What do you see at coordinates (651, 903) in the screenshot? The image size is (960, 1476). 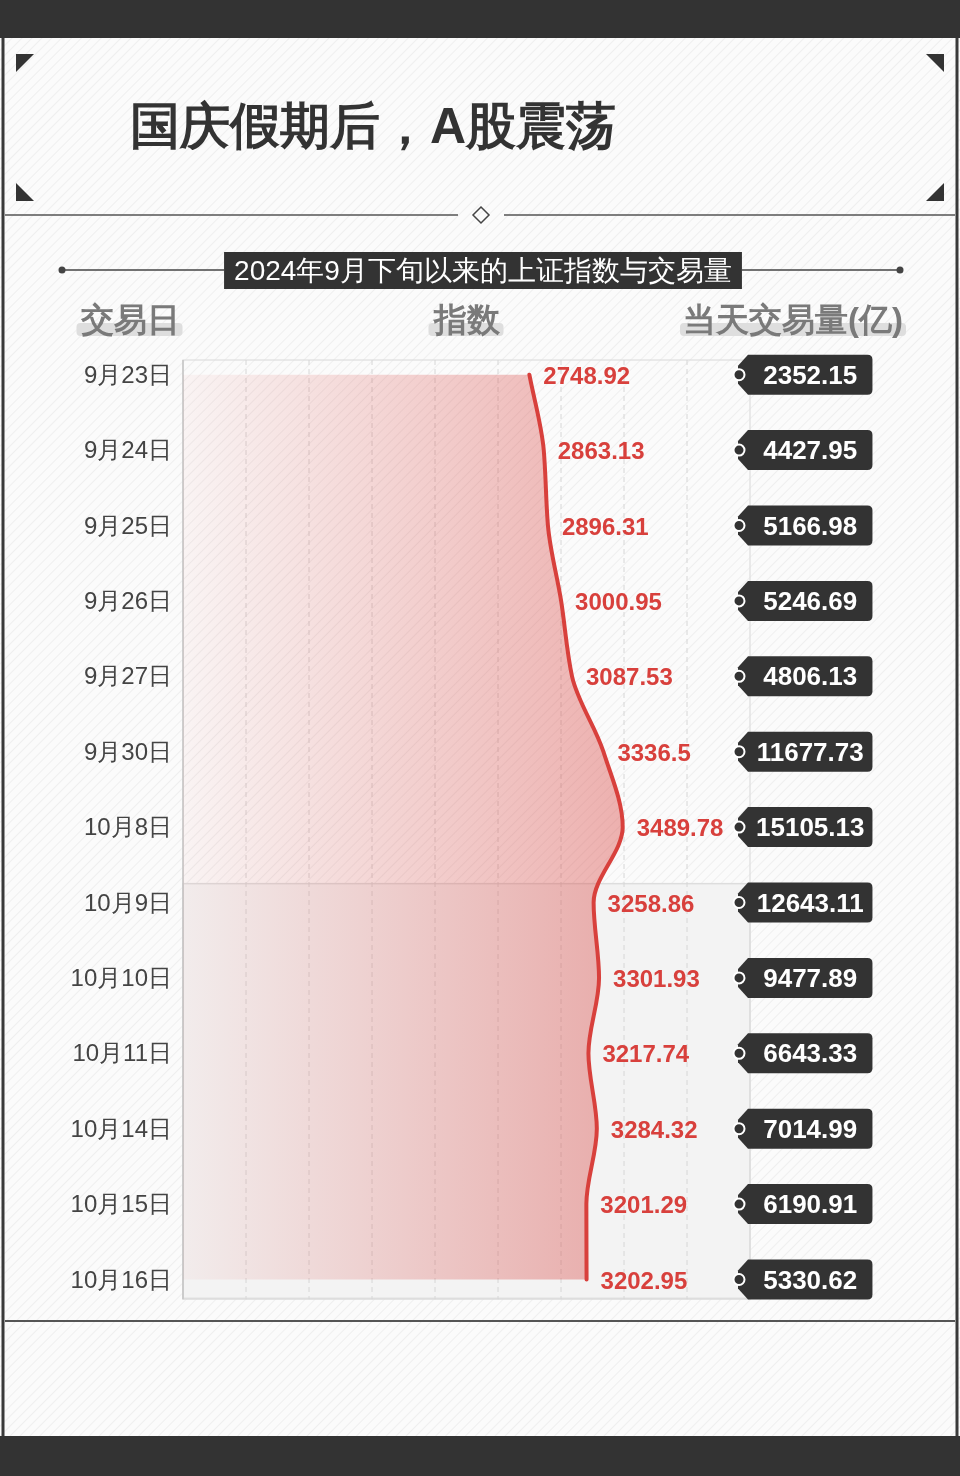 I see `data-label: 3258.86` at bounding box center [651, 903].